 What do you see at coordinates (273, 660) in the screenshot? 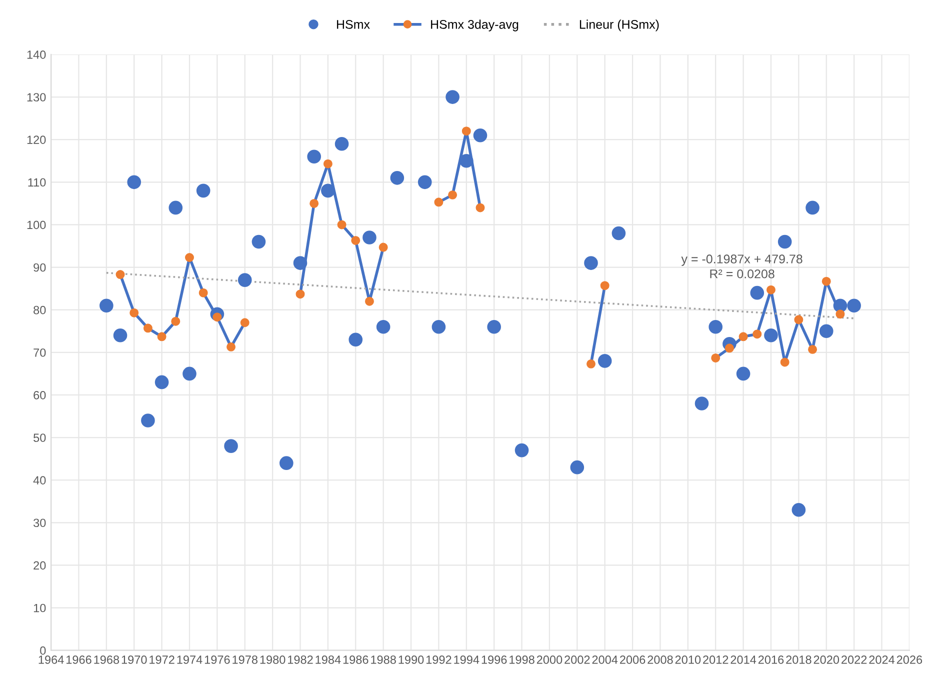
I see `x-tick-label: 1980` at bounding box center [273, 660].